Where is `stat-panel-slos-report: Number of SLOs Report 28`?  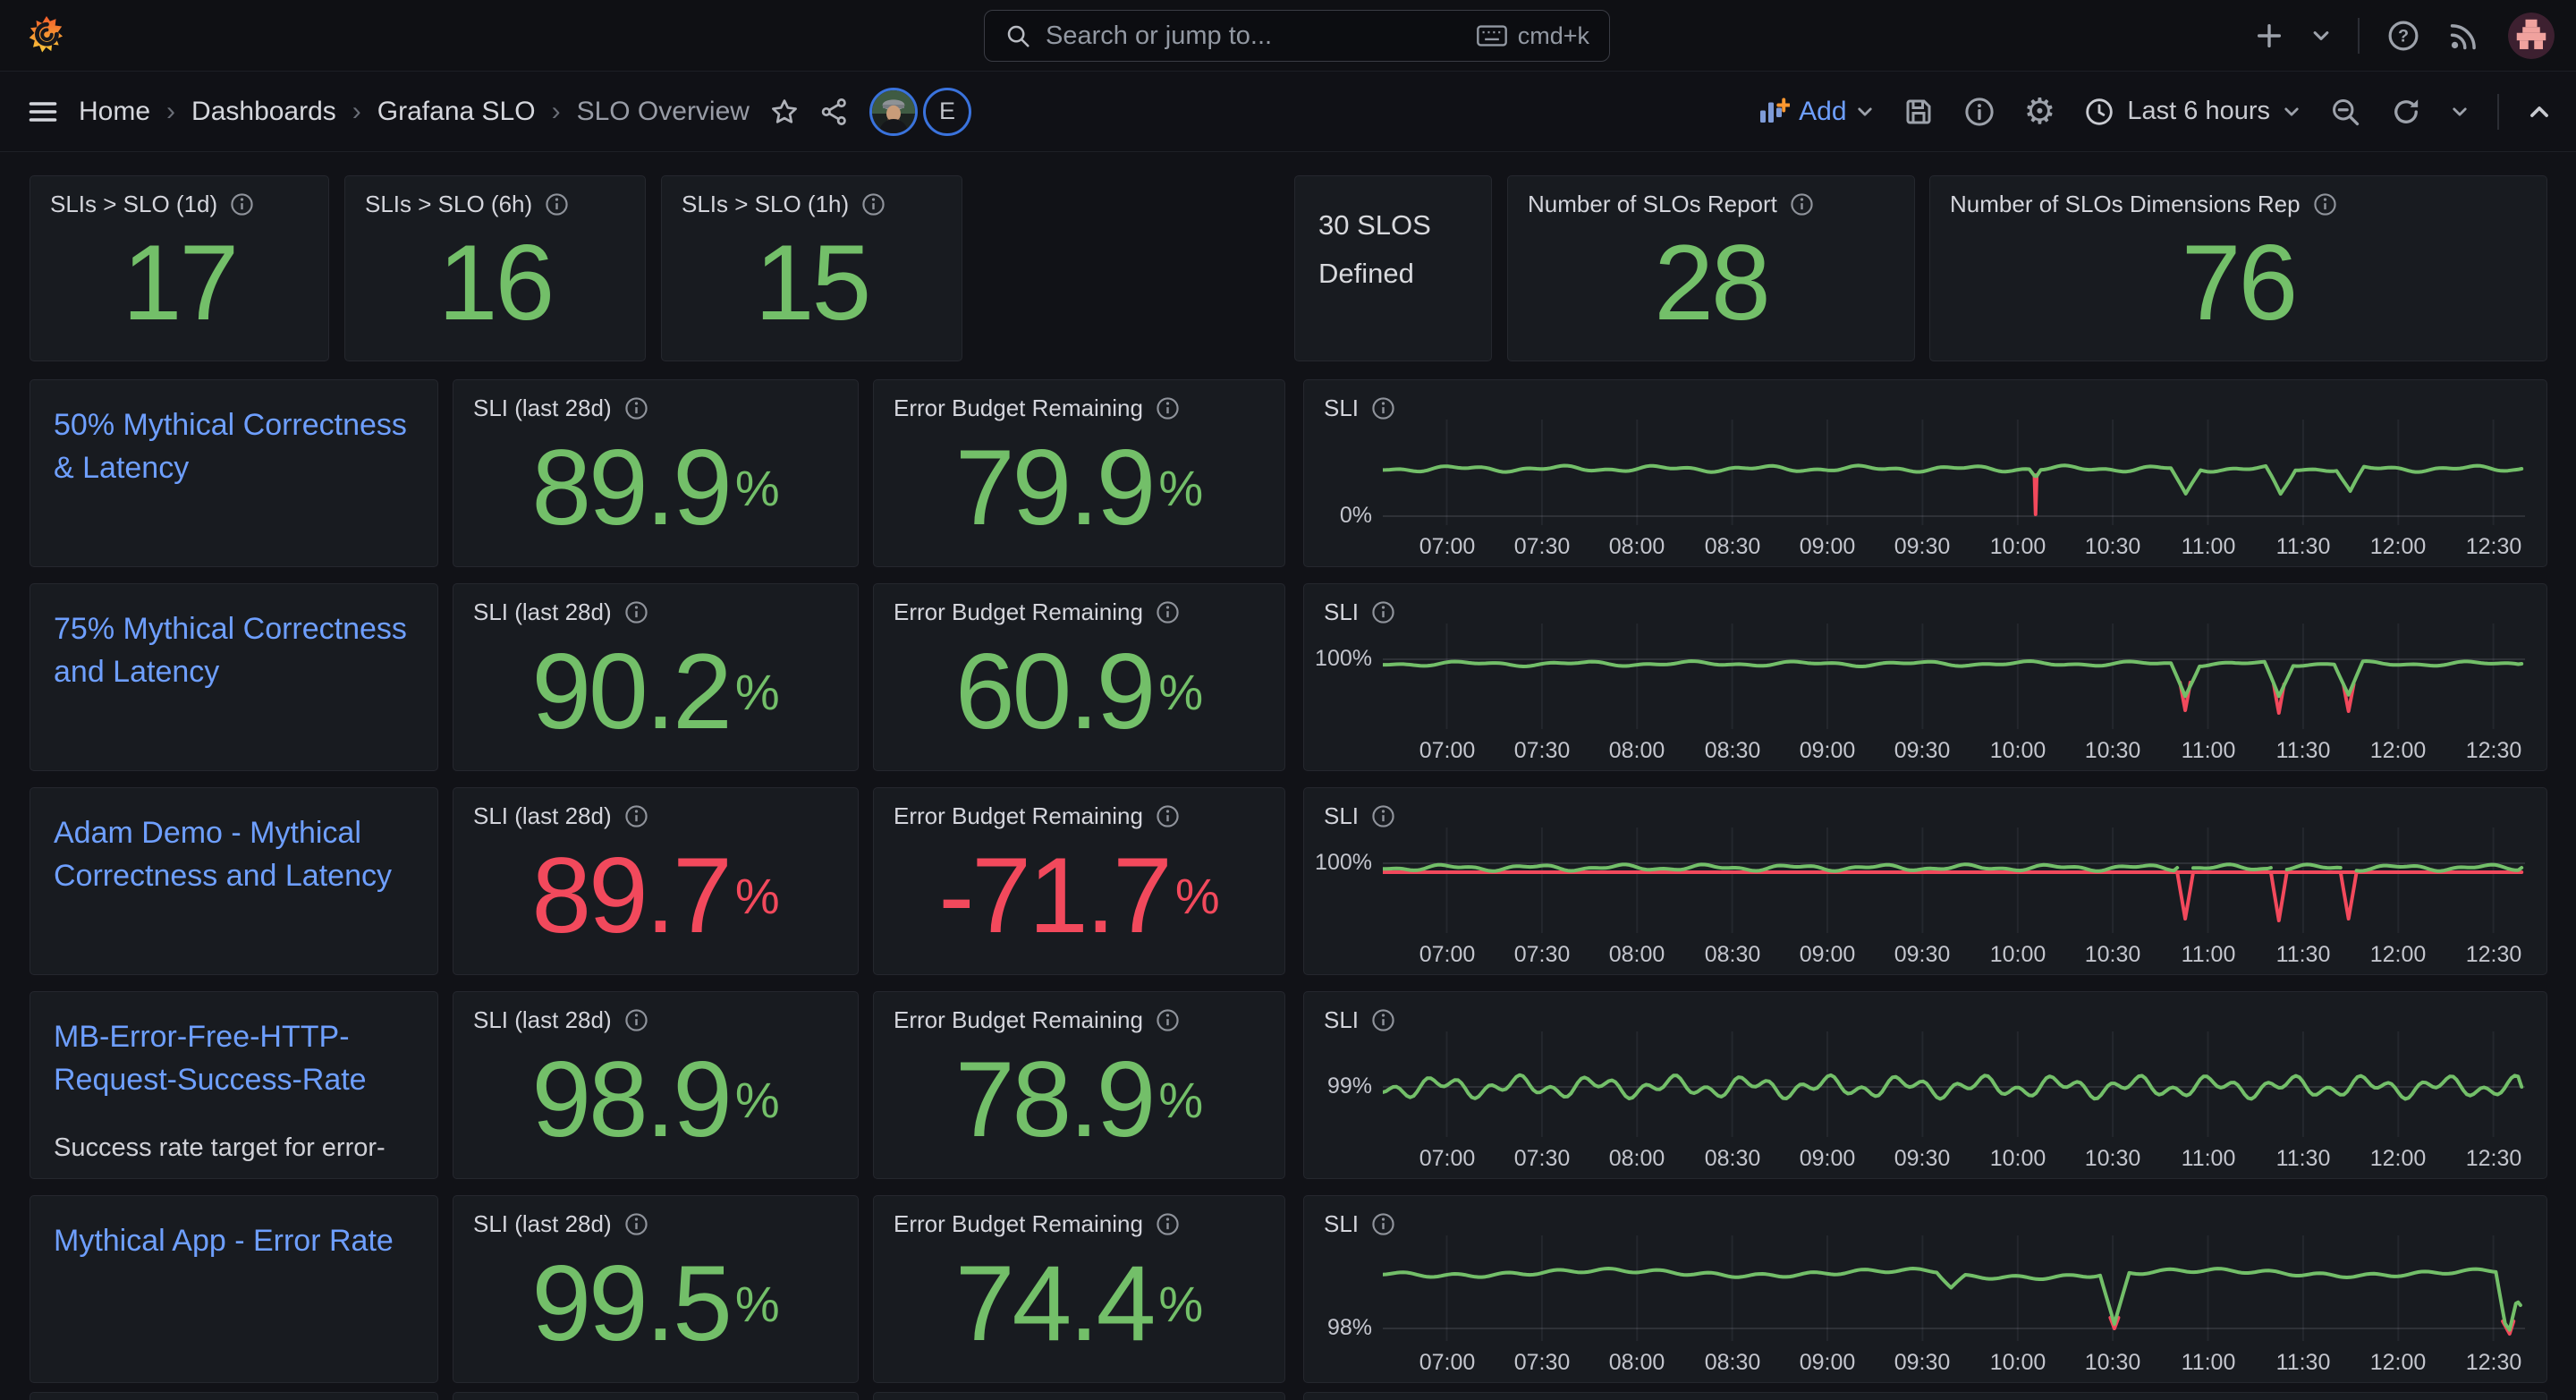
stat-panel-slos-report: Number of SLOs Report 28 is located at coordinates (1711, 268).